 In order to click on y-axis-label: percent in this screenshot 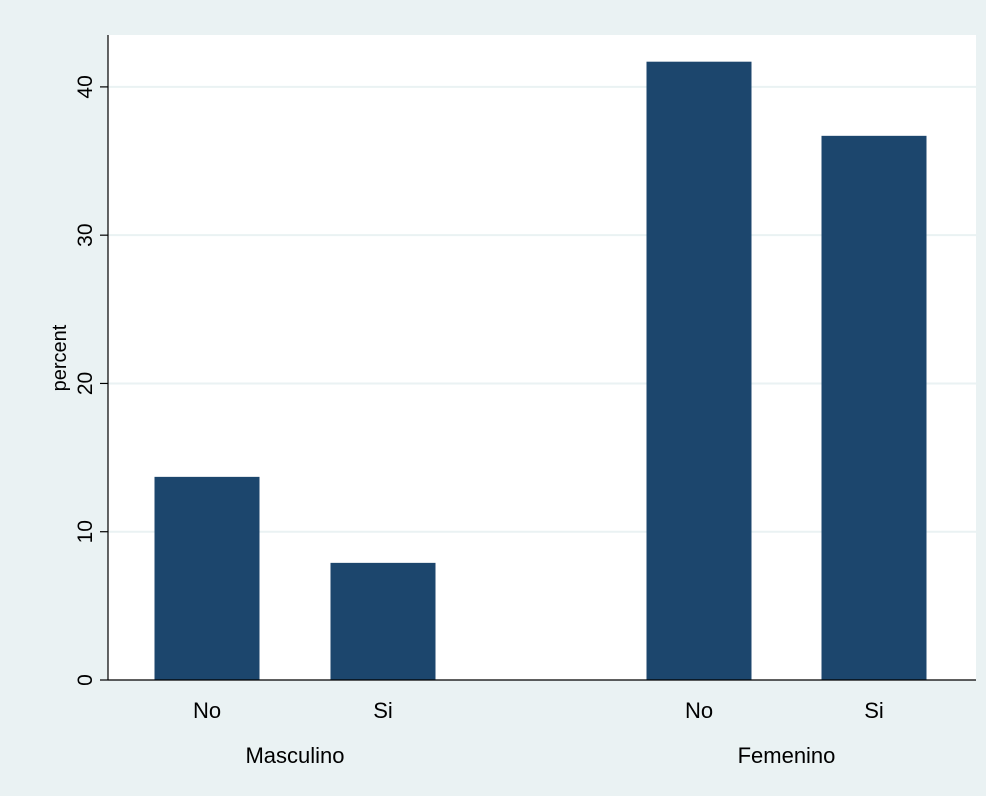, I will do `click(60, 357)`.